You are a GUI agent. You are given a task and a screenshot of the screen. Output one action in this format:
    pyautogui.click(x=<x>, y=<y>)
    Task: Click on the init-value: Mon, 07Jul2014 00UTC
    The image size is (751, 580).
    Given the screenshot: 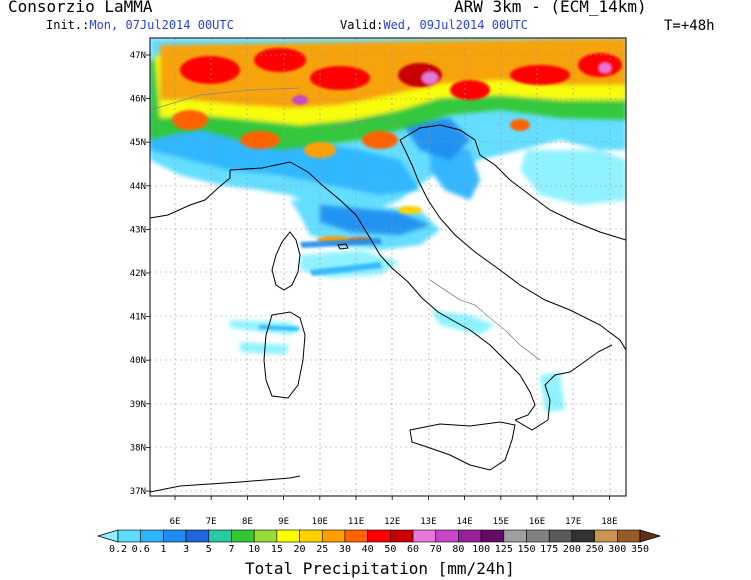 What is the action you would take?
    pyautogui.click(x=161, y=25)
    